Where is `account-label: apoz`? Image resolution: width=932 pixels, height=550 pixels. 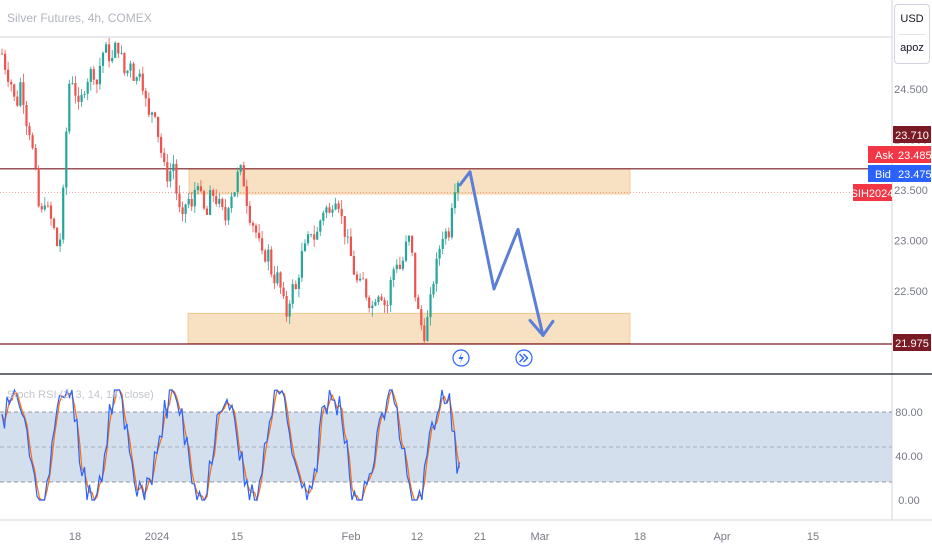 account-label: apoz is located at coordinates (912, 48).